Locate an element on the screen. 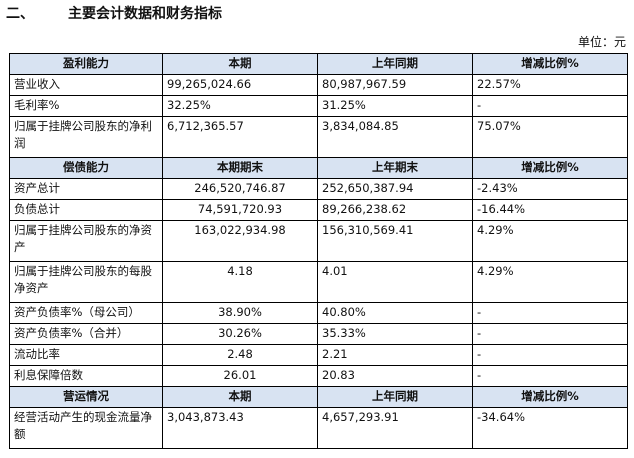  unit-label: 单位：元 is located at coordinates (601, 42).